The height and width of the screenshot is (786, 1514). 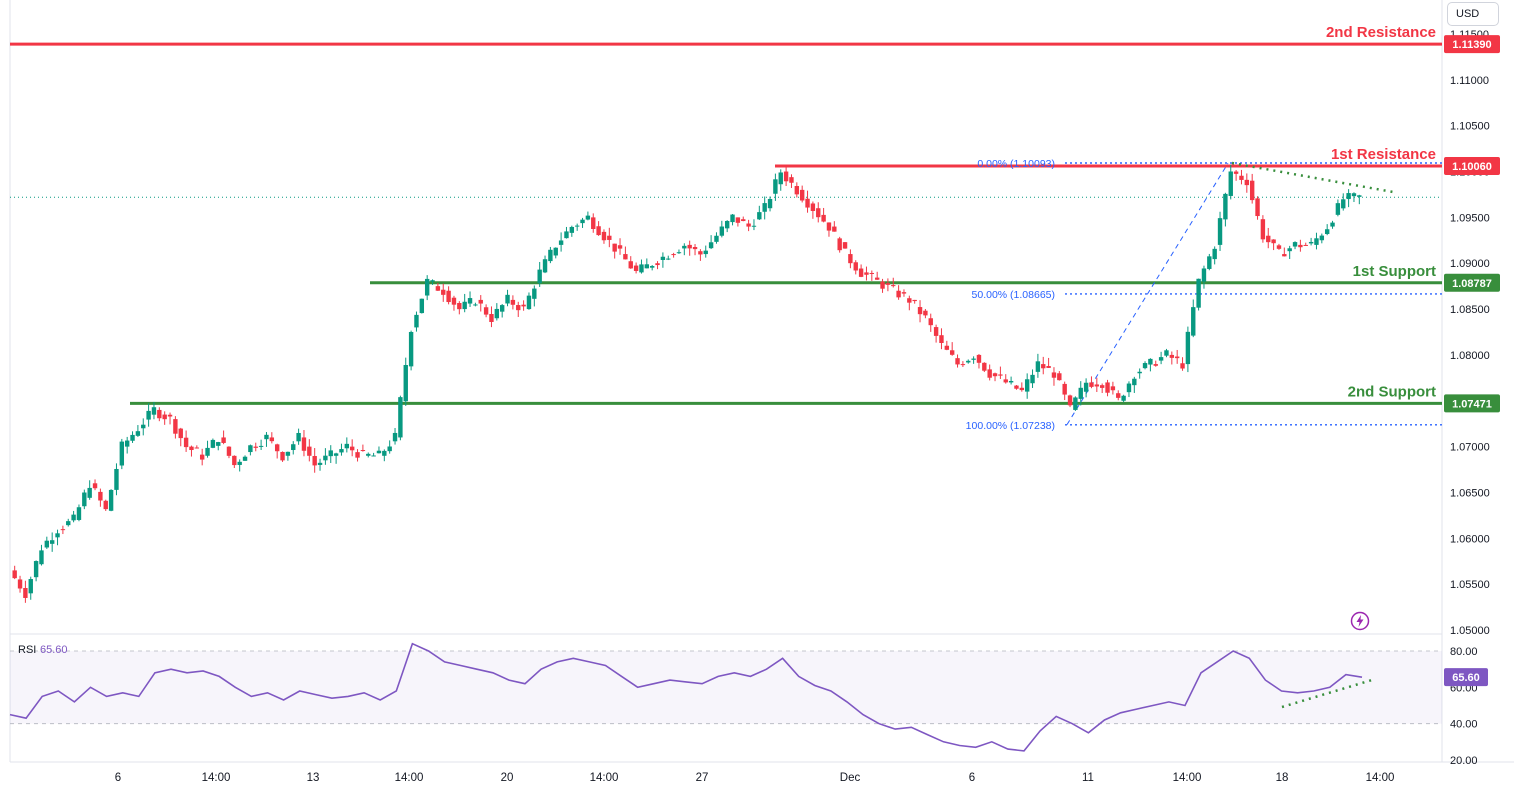 I want to click on rsi-value: 65.60, so click(x=54, y=650).